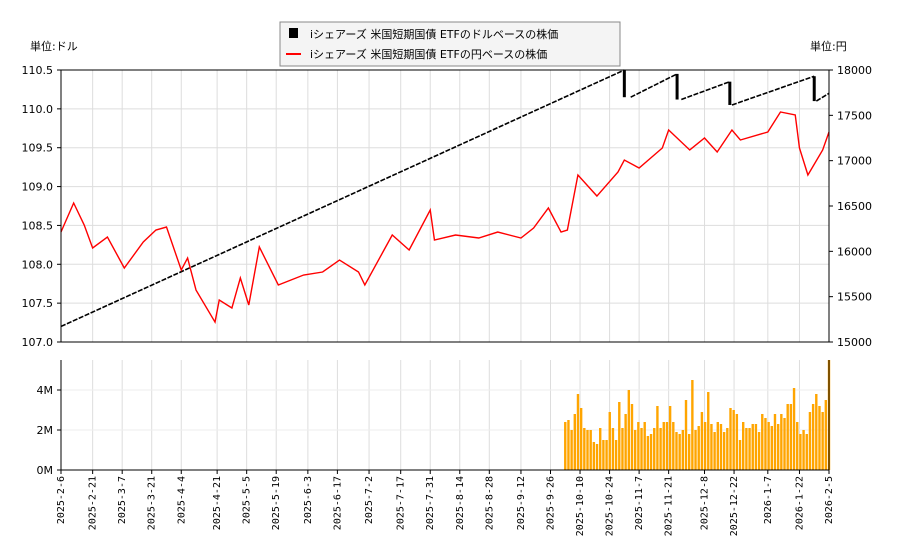  I want to click on x-tick-label: 2026-1-7, so click(768, 500).